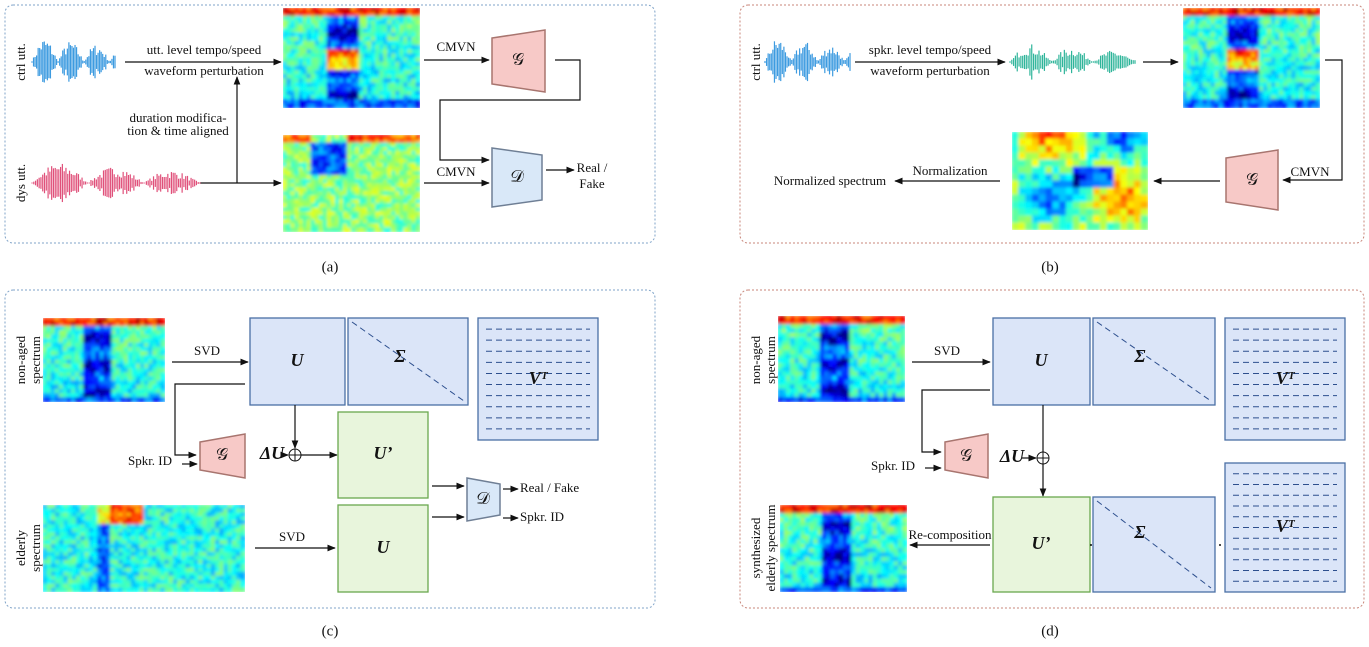 This screenshot has height=647, width=1369. I want to click on spectrogram-body, so click(351, 183).